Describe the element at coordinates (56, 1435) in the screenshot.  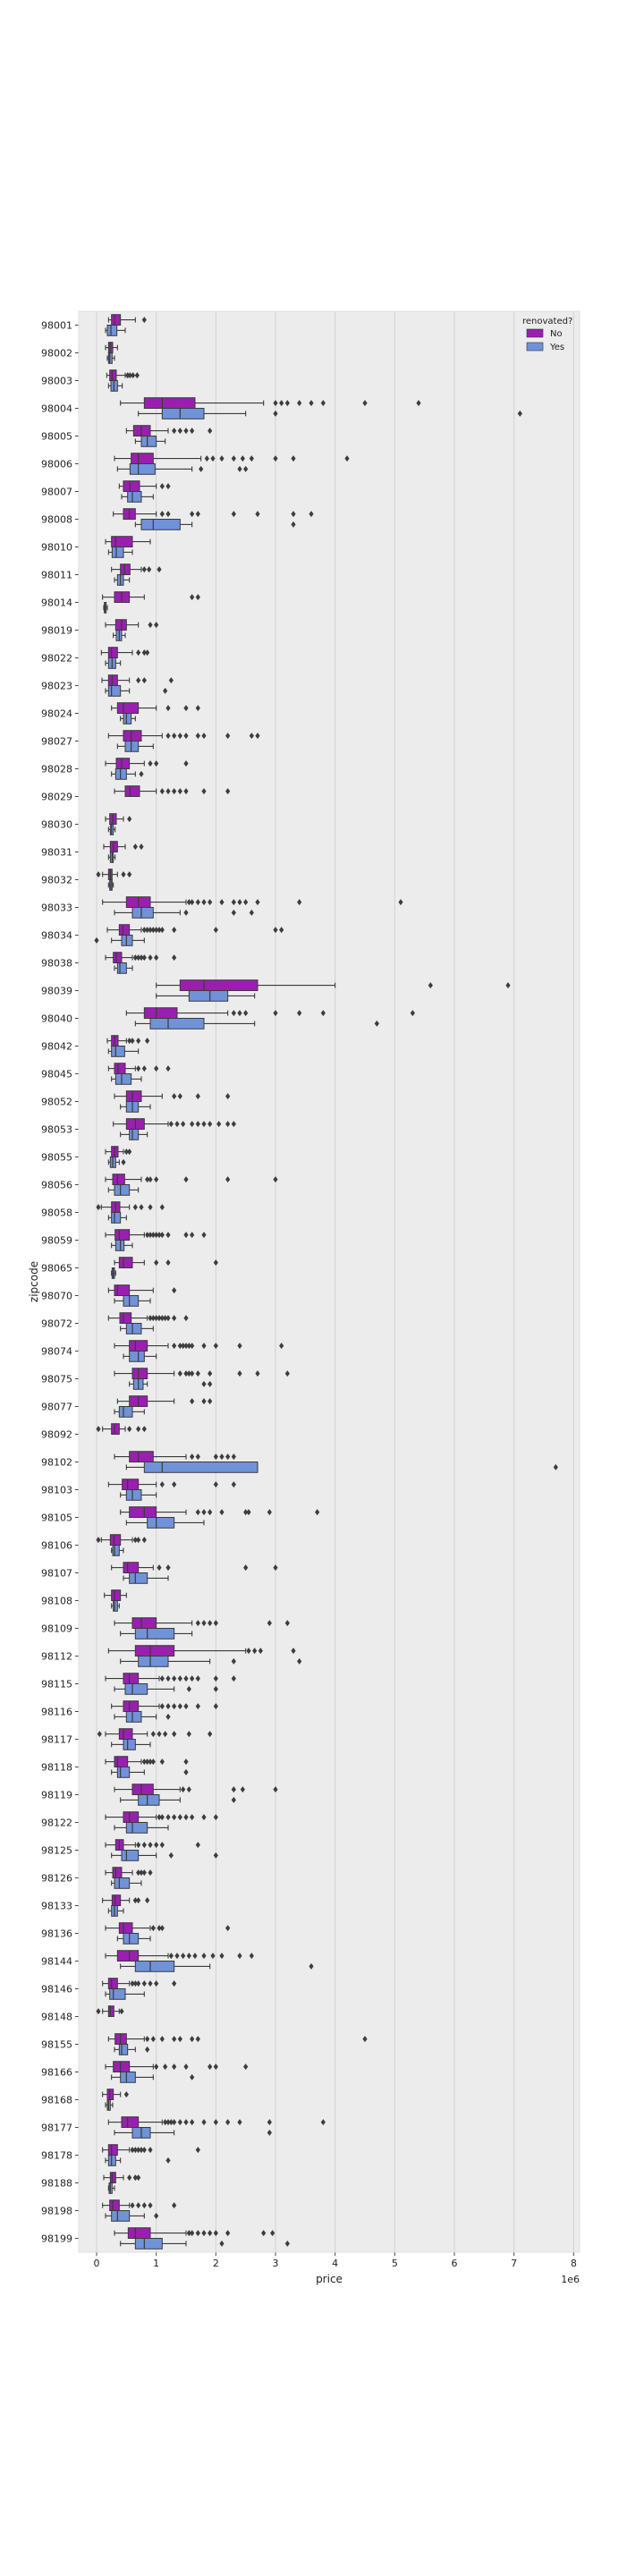
I see `y-tick-label: 98092` at that location.